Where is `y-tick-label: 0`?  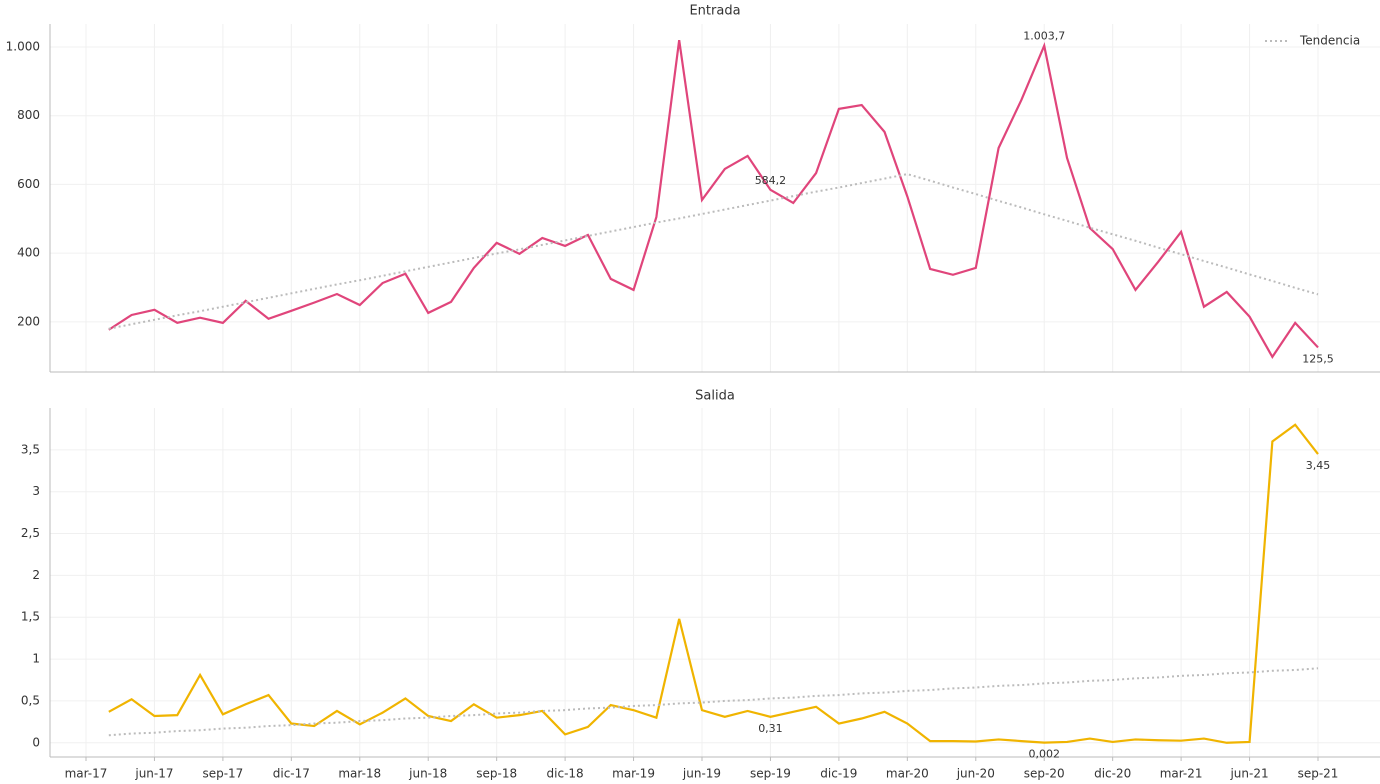 y-tick-label: 0 is located at coordinates (36, 742).